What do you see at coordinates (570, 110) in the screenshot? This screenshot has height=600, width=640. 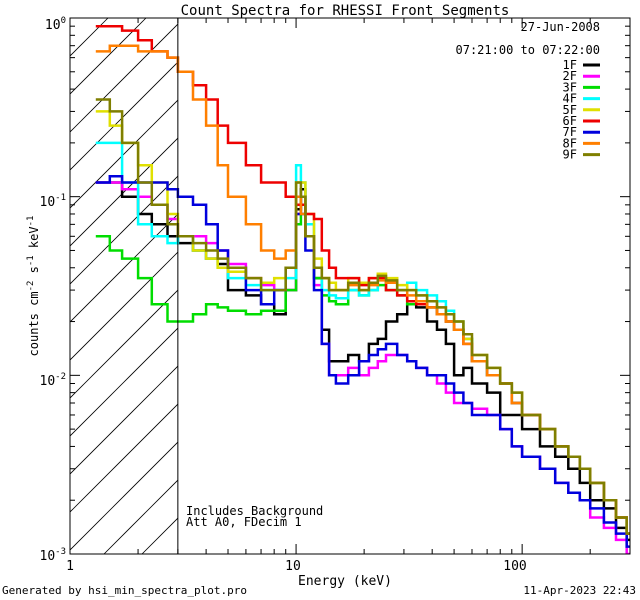 I see `legend-label-5f: 5F` at bounding box center [570, 110].